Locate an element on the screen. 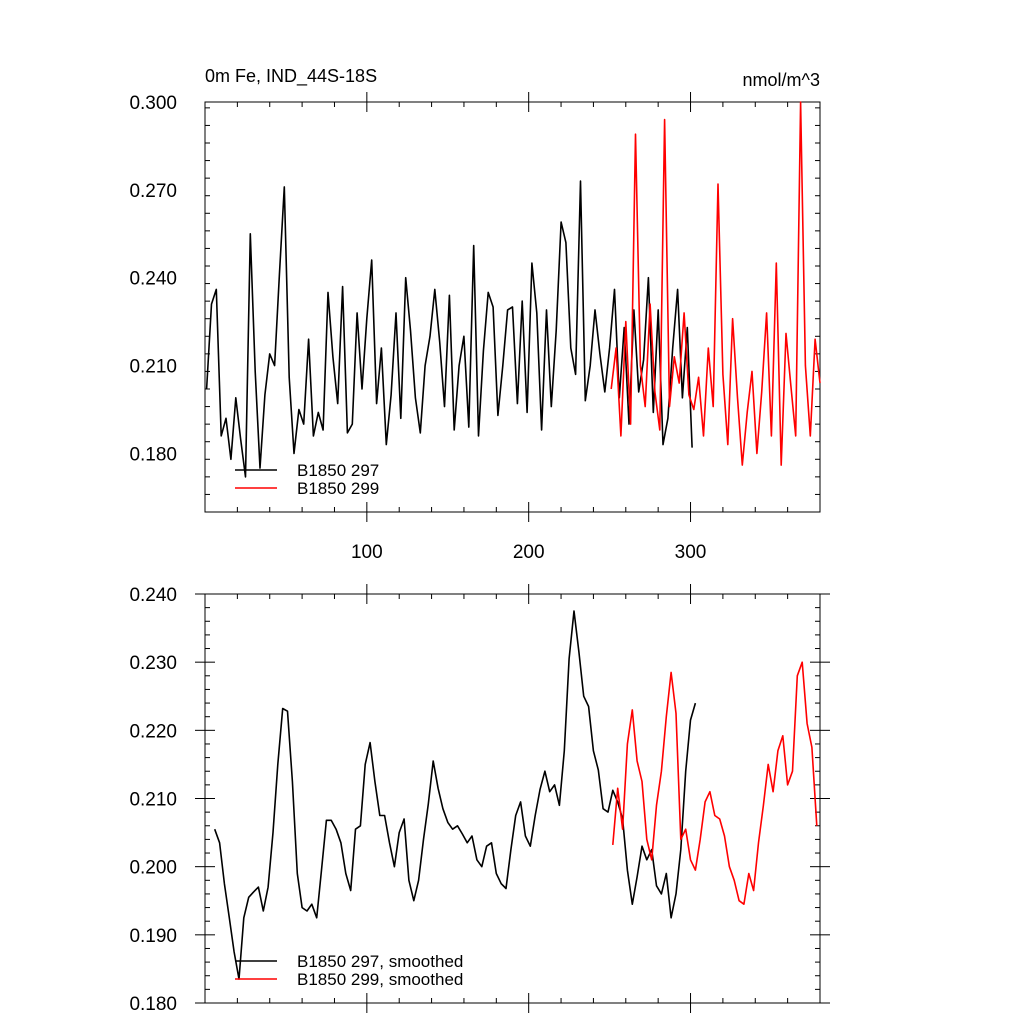 This screenshot has width=1024, height=1024. legend-label-1: B1850 299 is located at coordinates (338, 488).